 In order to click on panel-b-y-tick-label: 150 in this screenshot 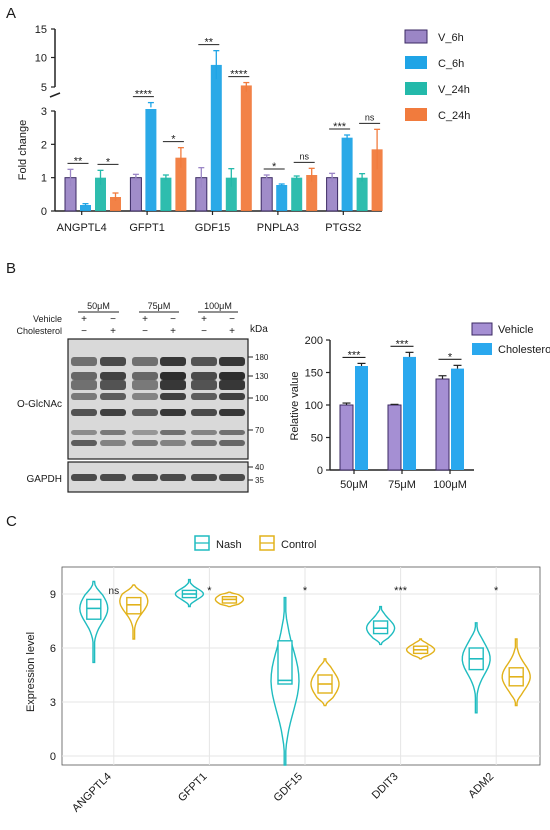, I will do `click(314, 374)`.